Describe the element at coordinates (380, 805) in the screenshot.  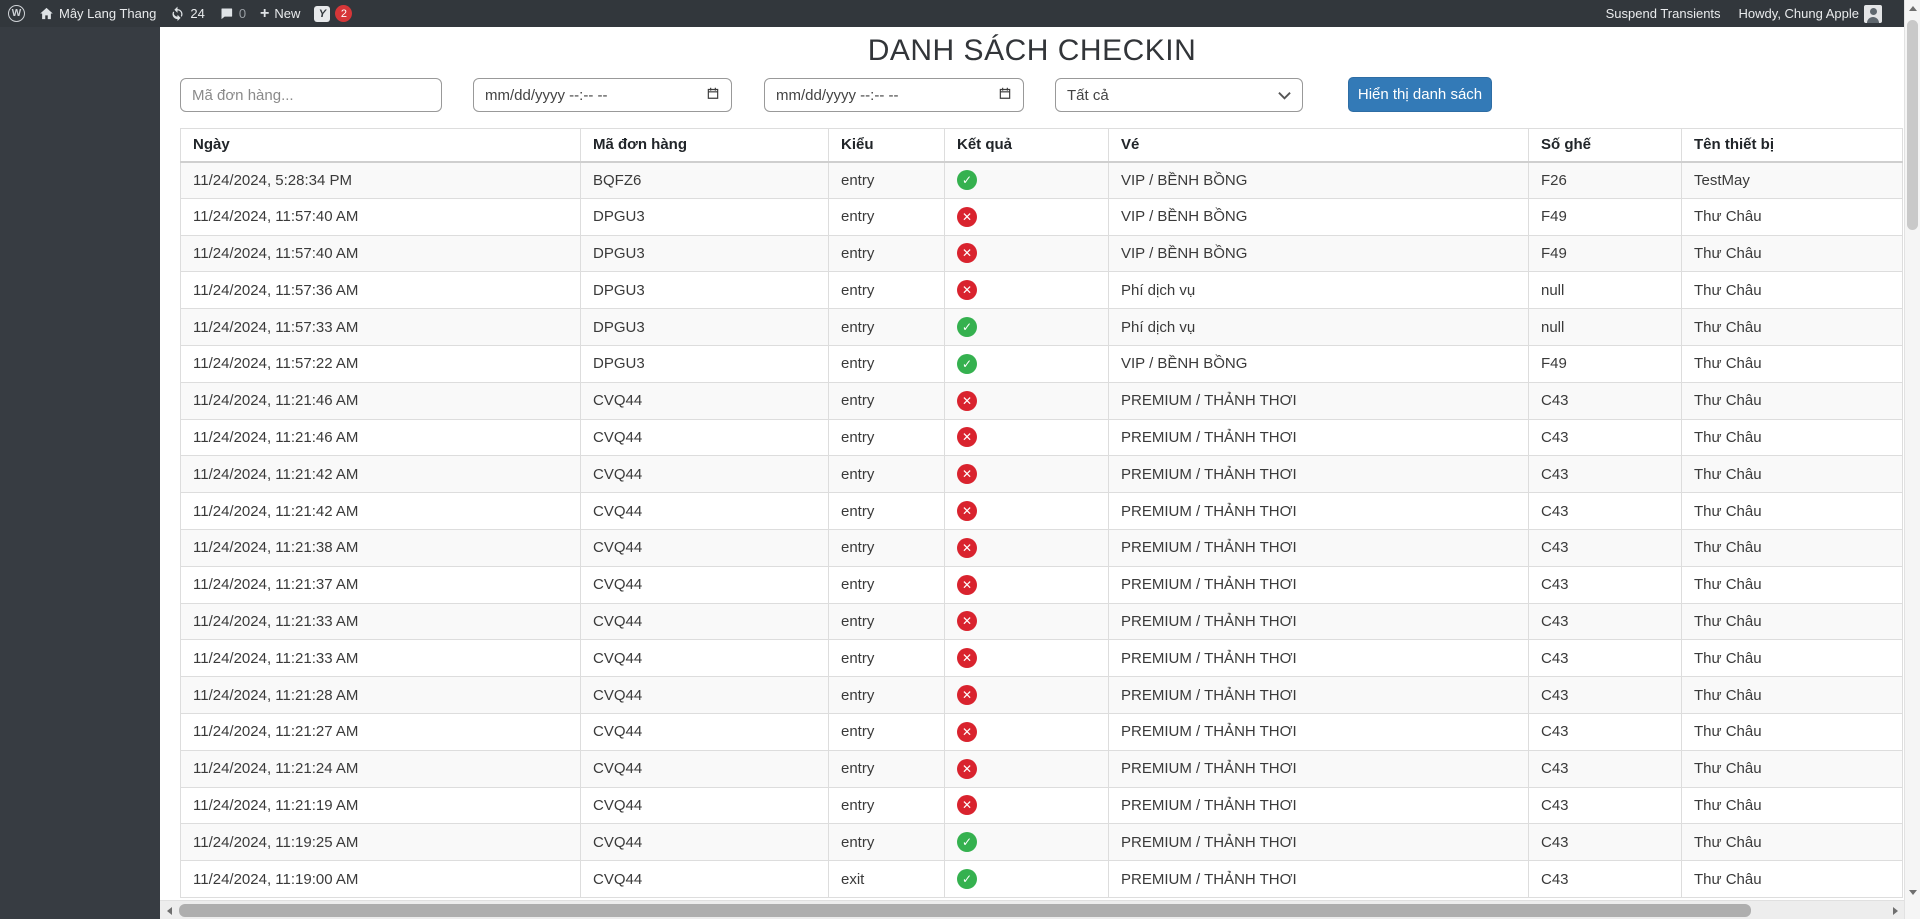
I see `cell-date: 11/24/2024, 11:21:19 AM` at that location.